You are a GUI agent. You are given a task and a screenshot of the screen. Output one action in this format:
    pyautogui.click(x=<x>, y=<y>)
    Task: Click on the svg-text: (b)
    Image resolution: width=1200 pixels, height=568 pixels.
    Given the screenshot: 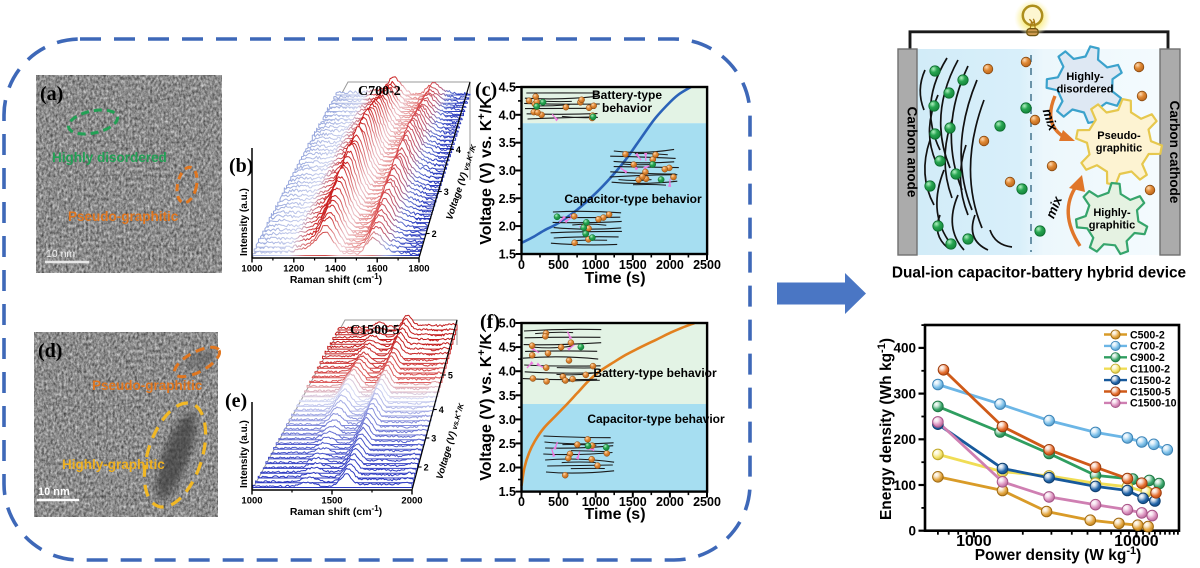 What is the action you would take?
    pyautogui.click(x=241, y=166)
    